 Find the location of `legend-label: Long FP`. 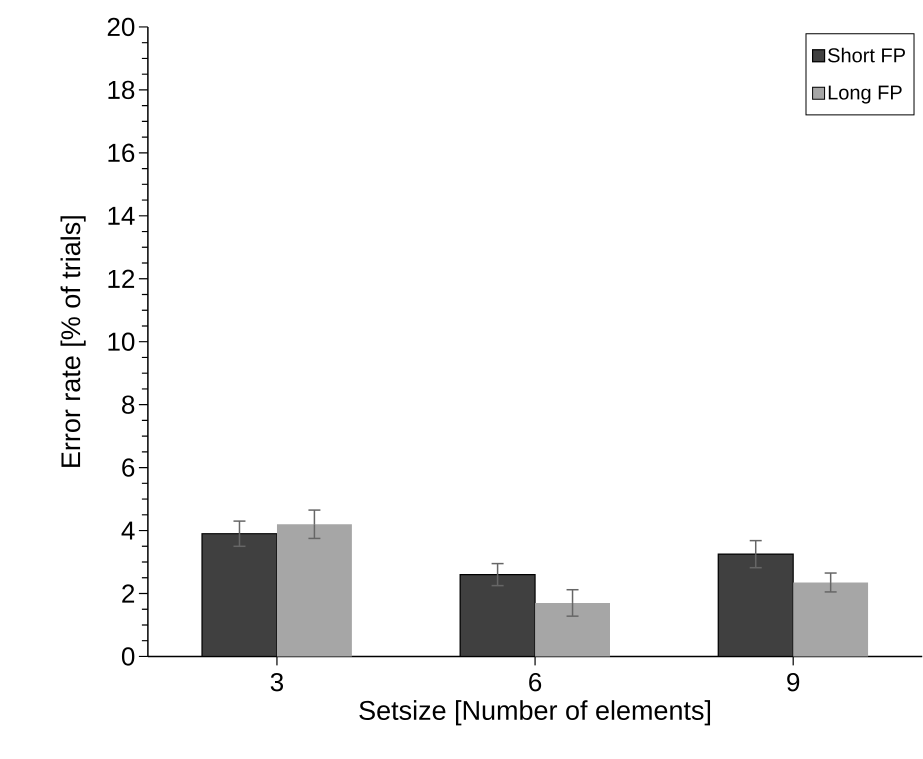

legend-label: Long FP is located at coordinates (865, 94).